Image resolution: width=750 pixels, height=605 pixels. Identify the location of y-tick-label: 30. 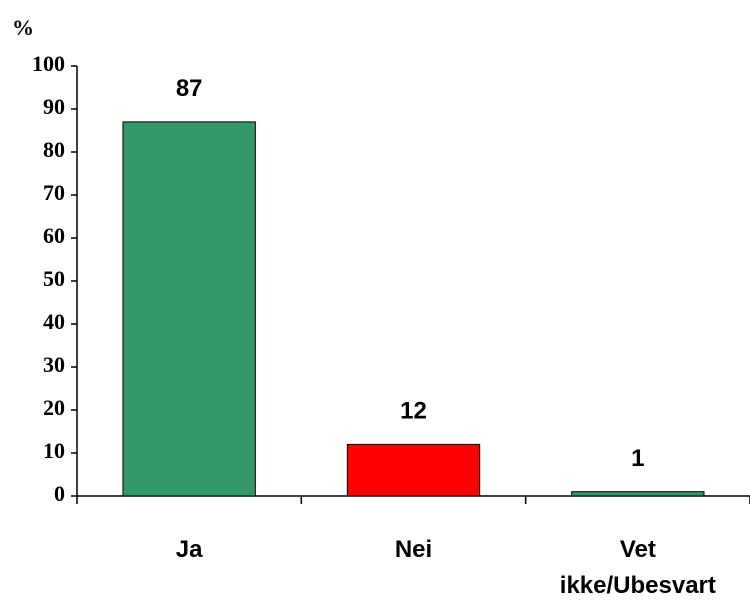
(54, 364).